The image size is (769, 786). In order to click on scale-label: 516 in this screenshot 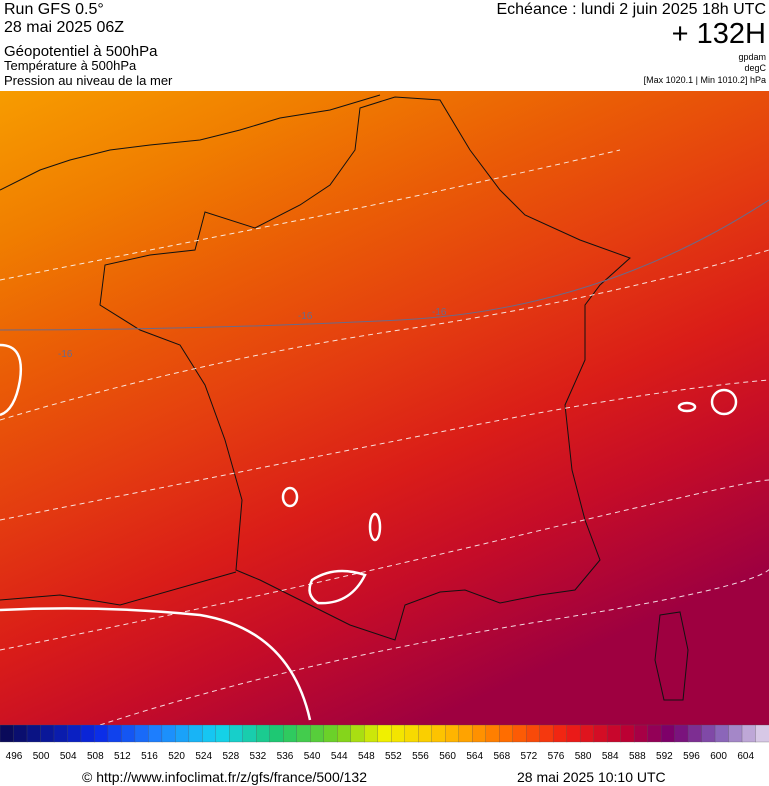, I will do `click(149, 756)`.